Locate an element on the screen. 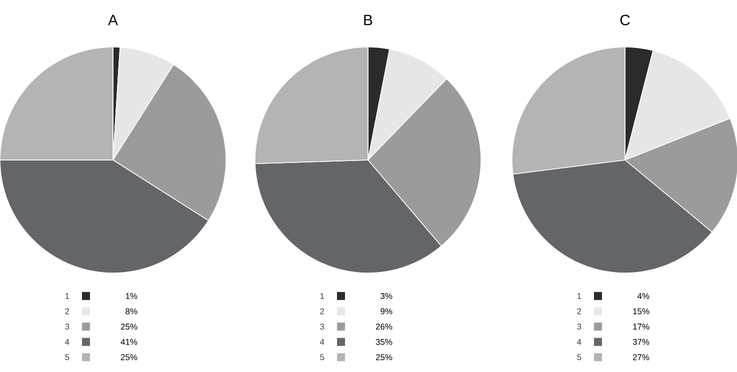 This screenshot has width=737, height=372. data-label: 1% is located at coordinates (132, 296).